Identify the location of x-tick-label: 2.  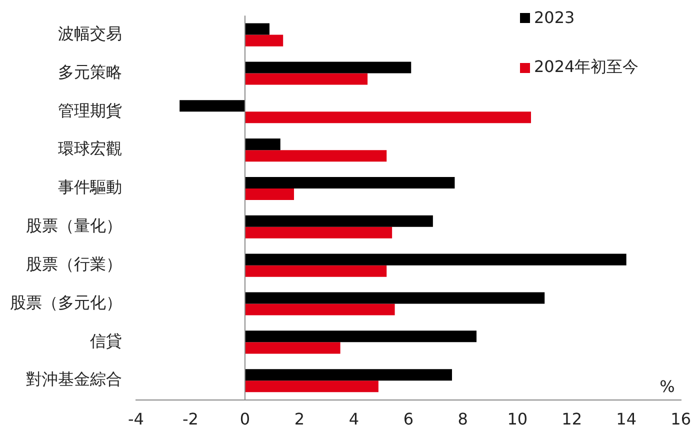
(299, 419).